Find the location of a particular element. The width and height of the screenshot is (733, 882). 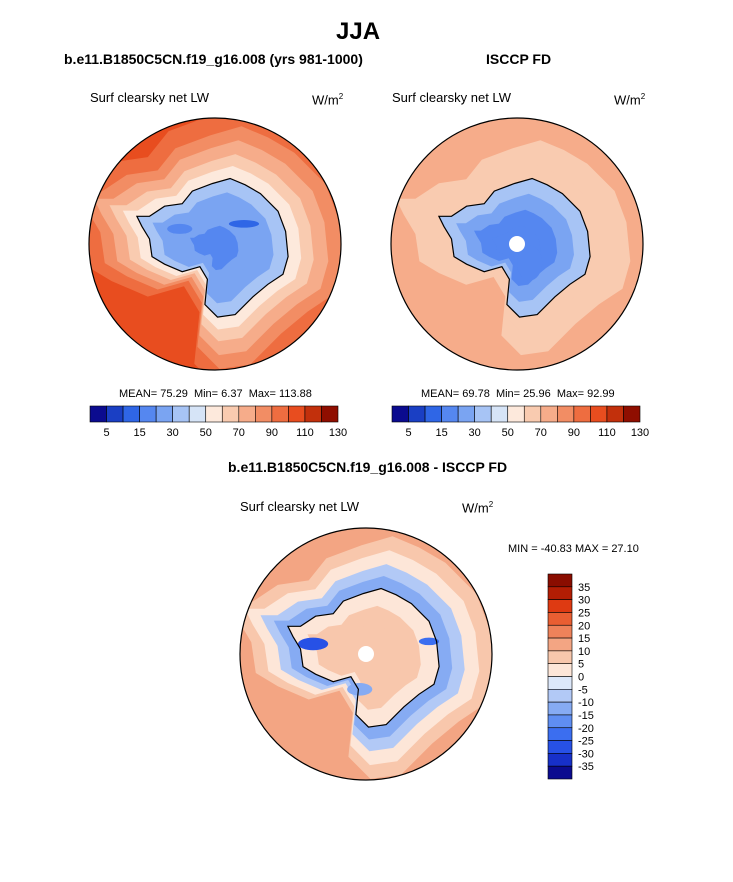

colorbar3-tick-label: 0 is located at coordinates (581, 678).